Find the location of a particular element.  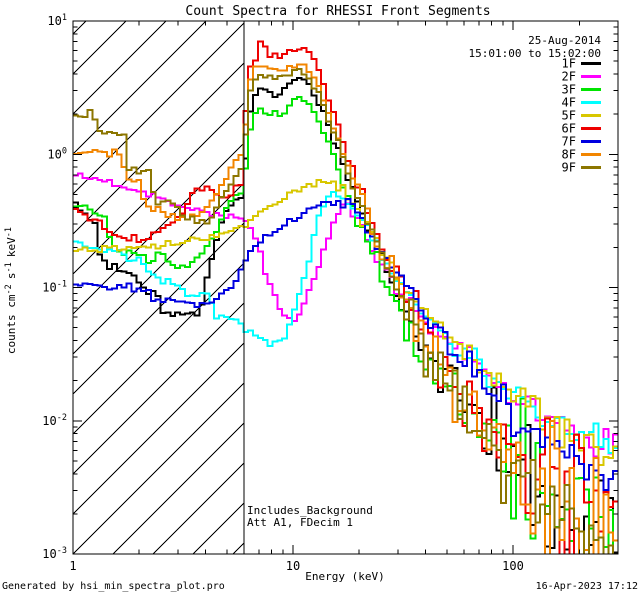

note-attenuator-state: Att A1, FDecim 1 is located at coordinates (300, 522).